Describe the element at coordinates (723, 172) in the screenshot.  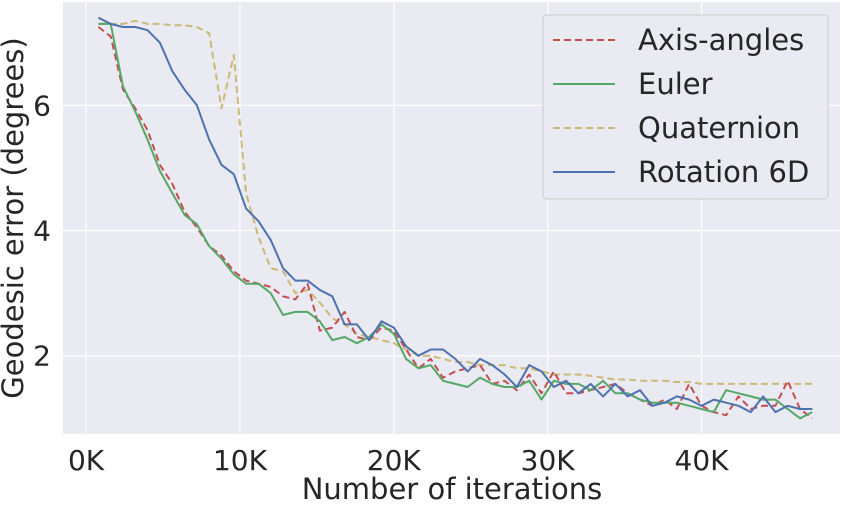
I see `legend-label: Rotation 6D` at that location.